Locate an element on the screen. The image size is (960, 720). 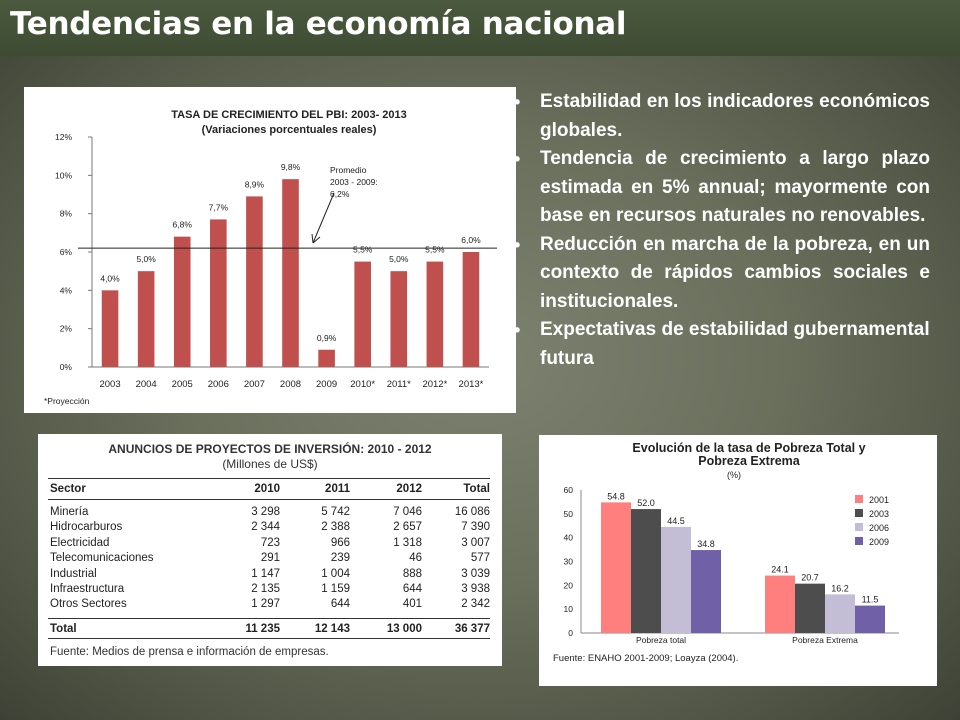
cell-value: 46 is located at coordinates (415, 558).